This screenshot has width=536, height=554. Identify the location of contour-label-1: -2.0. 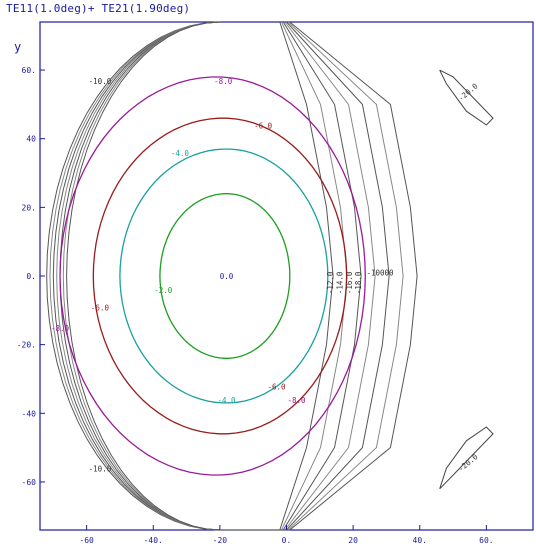
(163, 290).